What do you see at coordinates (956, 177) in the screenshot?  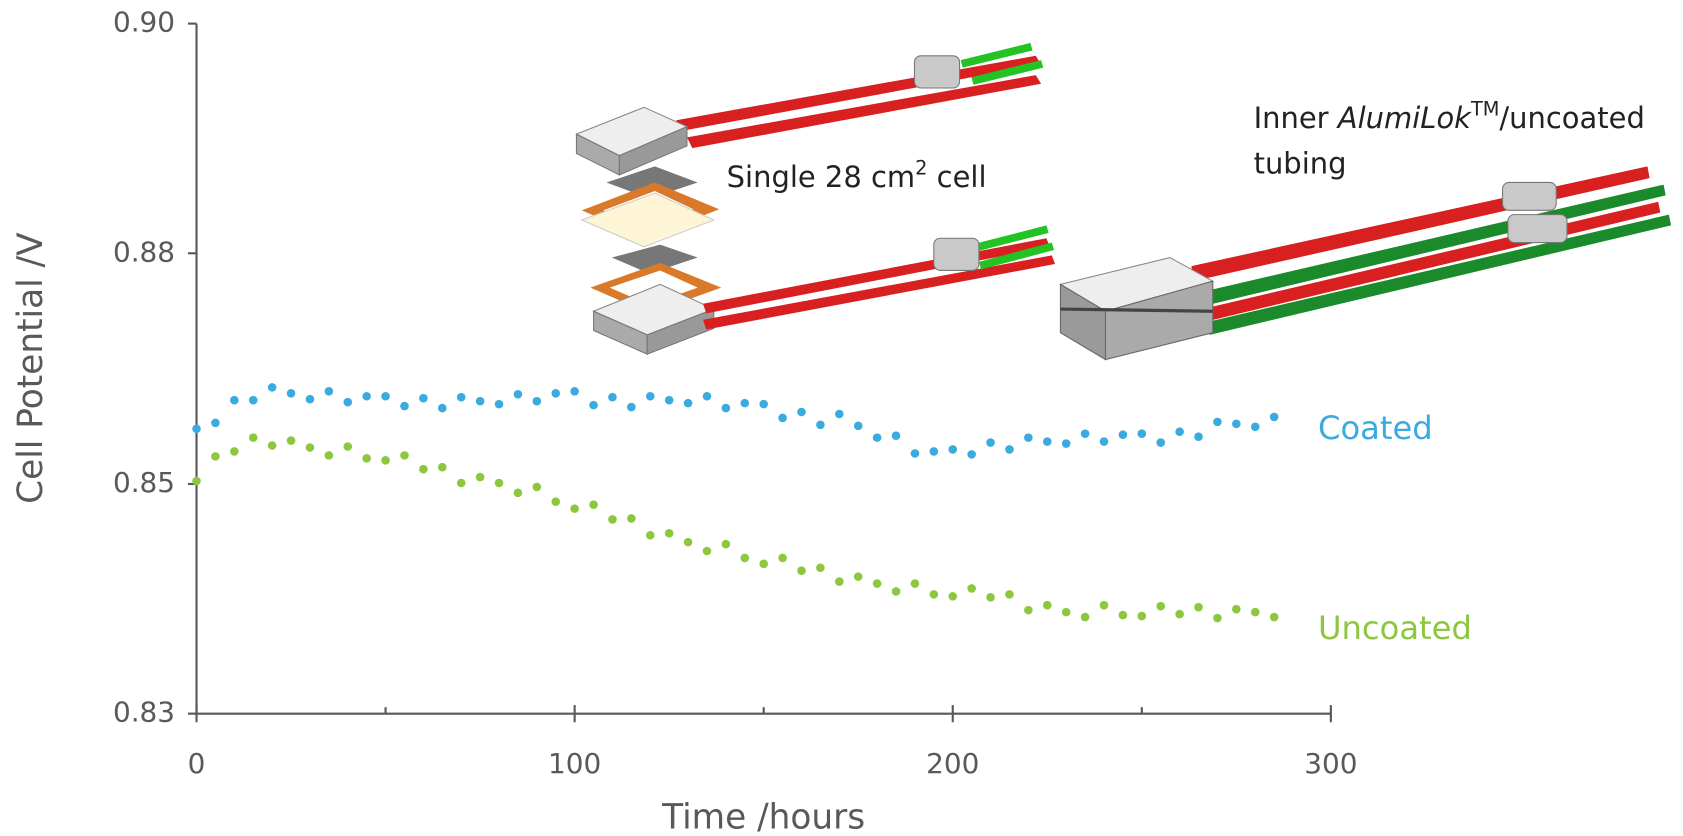 I see `annotation-text: cell` at bounding box center [956, 177].